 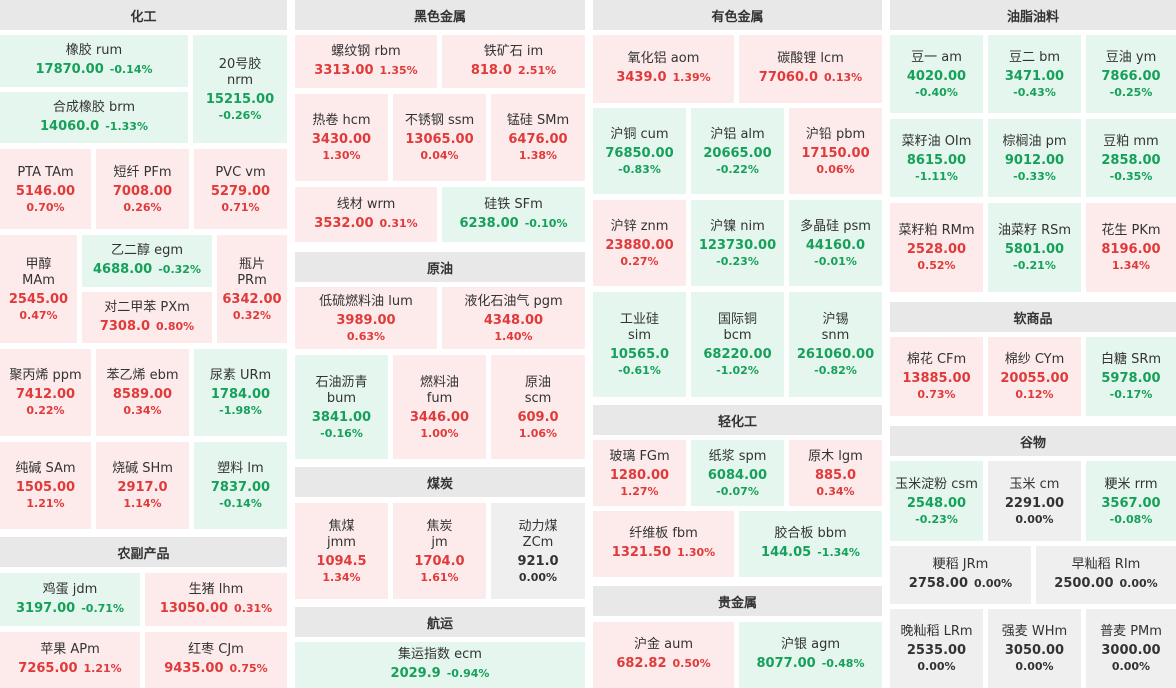 I want to click on tile-rum: 橡胶 rum 17870.00 -0.14%, so click(x=94, y=61).